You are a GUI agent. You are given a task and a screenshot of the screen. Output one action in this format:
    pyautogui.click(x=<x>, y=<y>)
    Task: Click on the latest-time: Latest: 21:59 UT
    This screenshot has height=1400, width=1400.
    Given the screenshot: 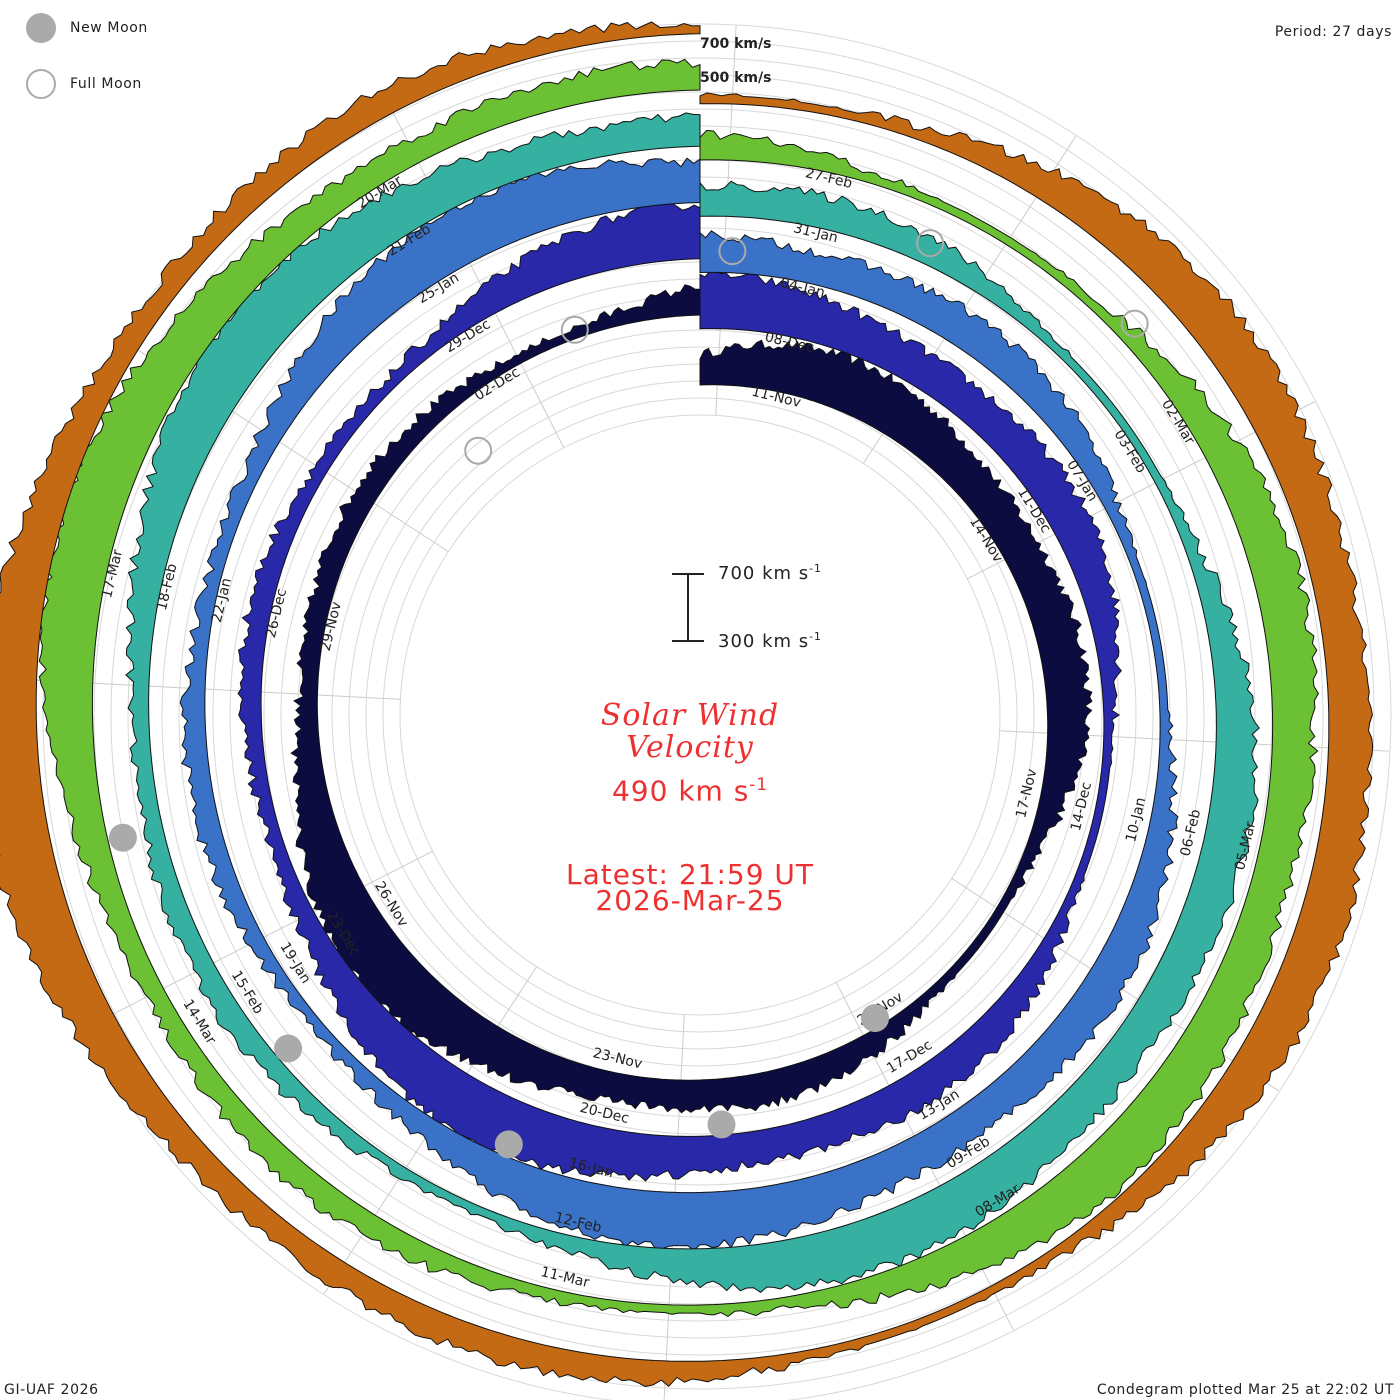 What is the action you would take?
    pyautogui.click(x=690, y=874)
    